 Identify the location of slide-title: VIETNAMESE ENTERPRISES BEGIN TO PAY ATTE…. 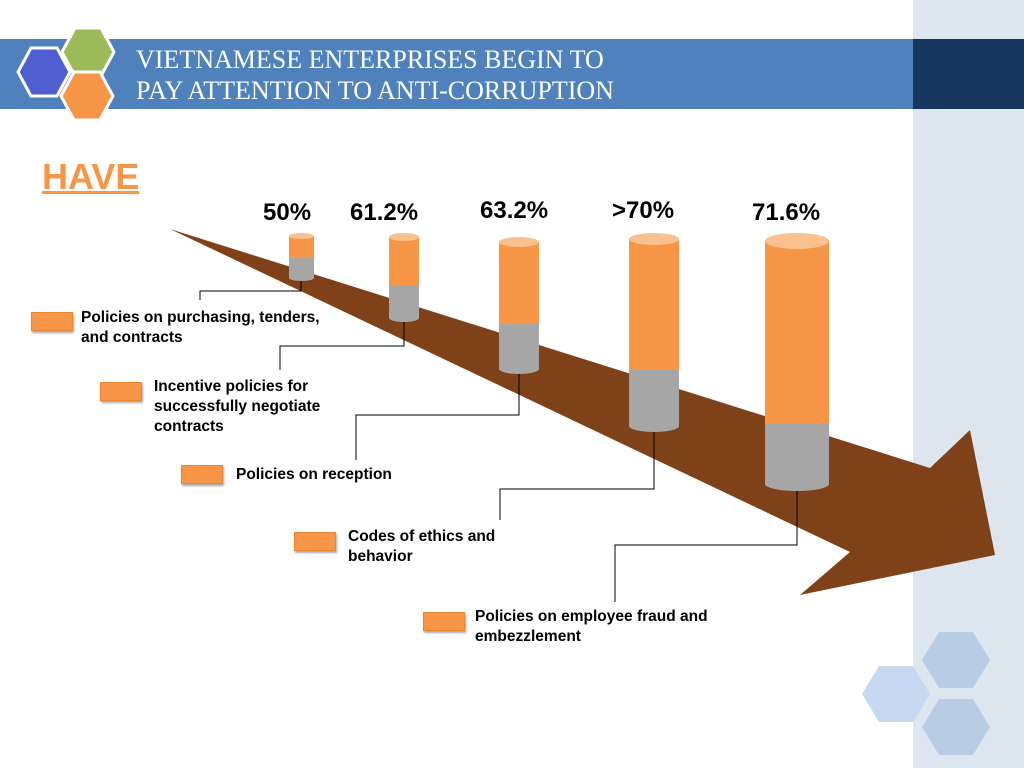
(486, 75).